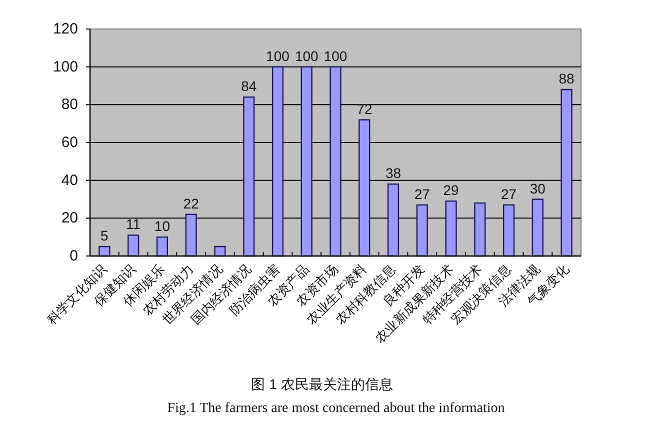 The width and height of the screenshot is (664, 421). What do you see at coordinates (65, 29) in the screenshot?
I see `y-tick-label: 120` at bounding box center [65, 29].